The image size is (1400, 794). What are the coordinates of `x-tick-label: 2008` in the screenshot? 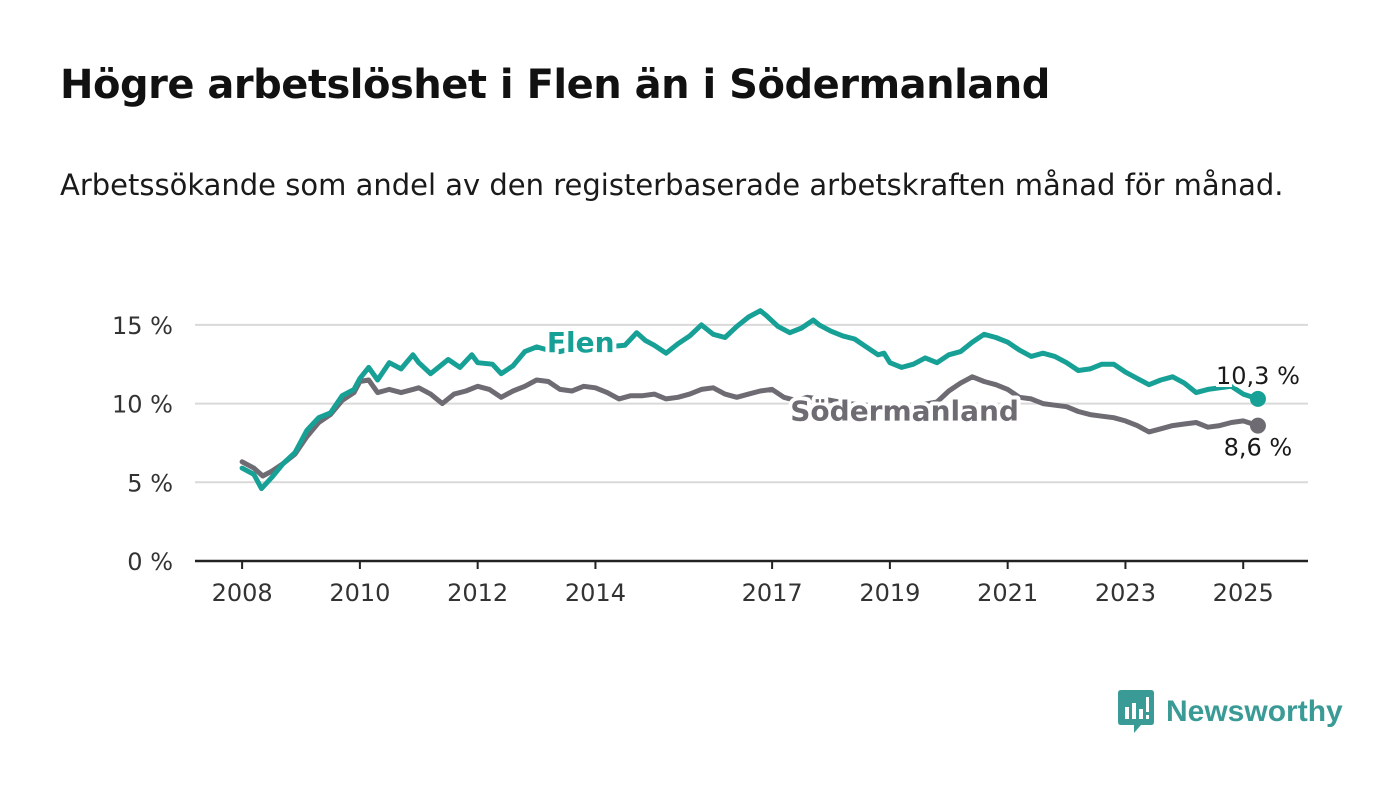 It's located at (242, 593).